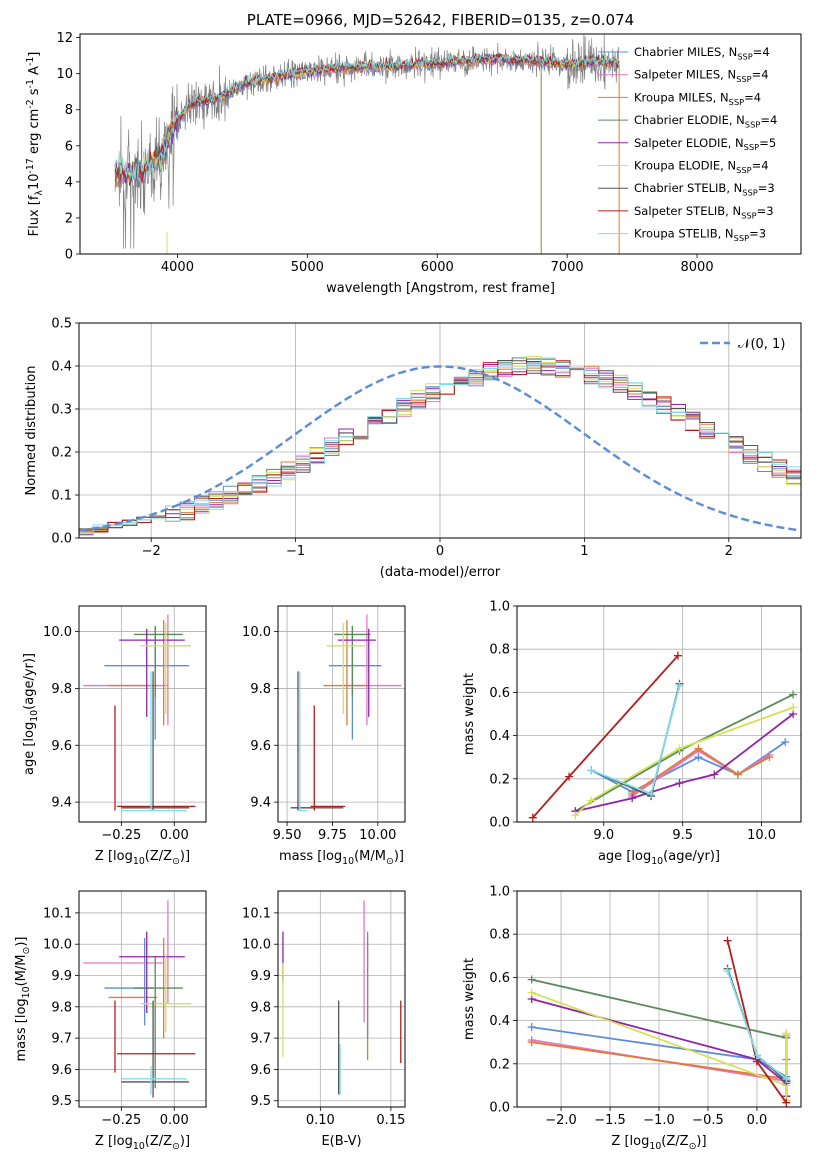  I want to click on y-tick-label: 9.7, so click(61, 1039).